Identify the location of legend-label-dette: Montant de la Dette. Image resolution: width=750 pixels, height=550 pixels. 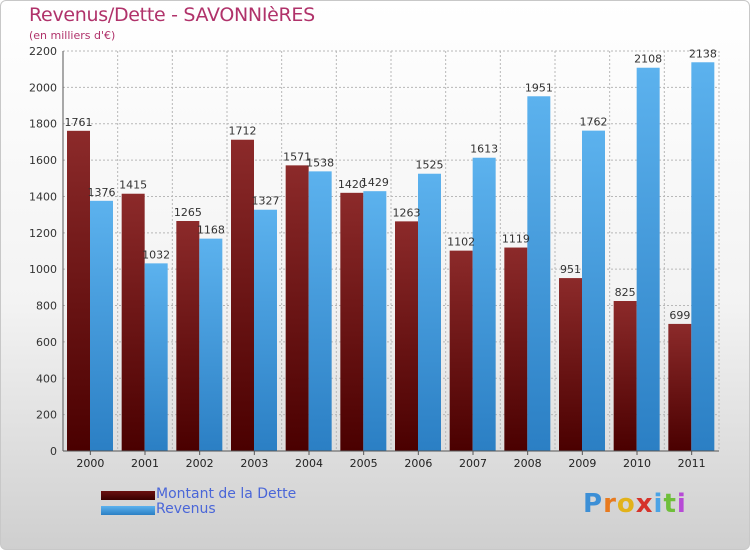
(226, 494).